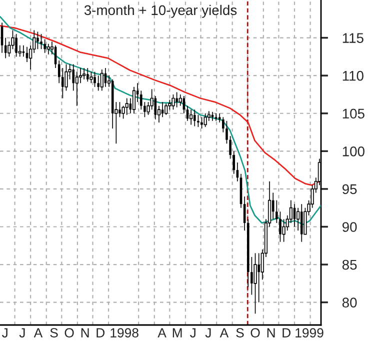 The width and height of the screenshot is (370, 341). What do you see at coordinates (349, 189) in the screenshot?
I see `y-tick-label: 95` at bounding box center [349, 189].